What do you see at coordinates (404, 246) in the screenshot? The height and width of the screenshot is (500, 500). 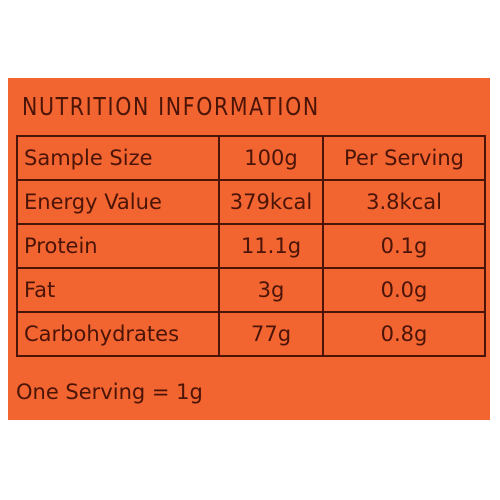 I see `table-cell: 0.1g` at bounding box center [404, 246].